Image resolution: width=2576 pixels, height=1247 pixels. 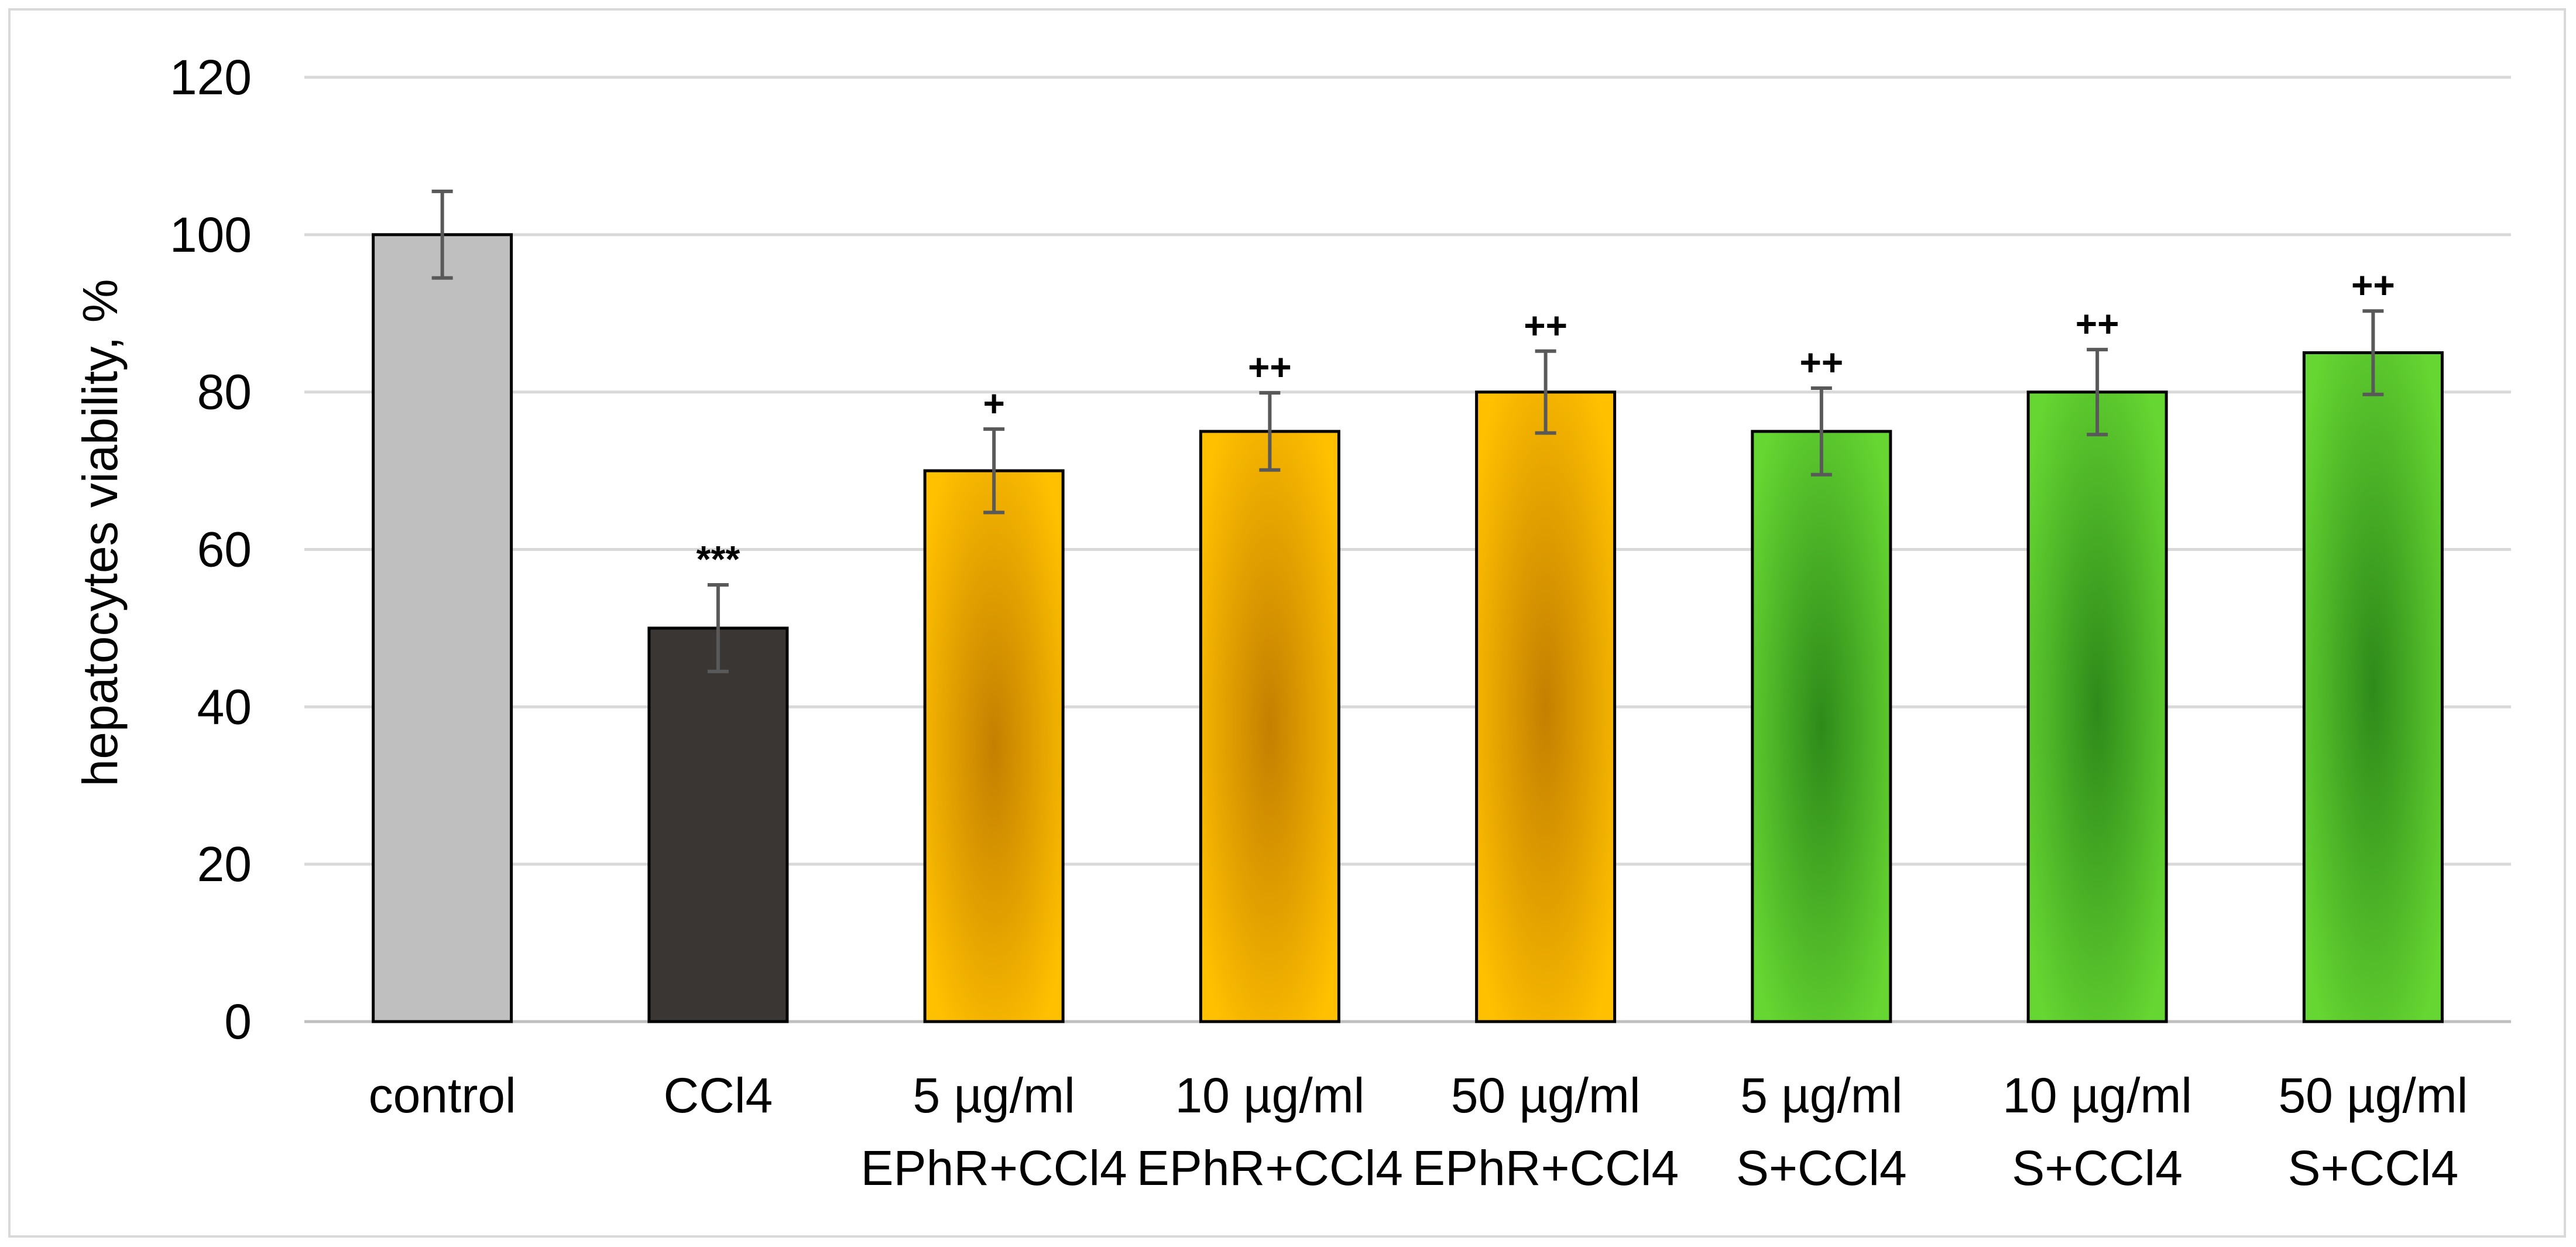 What do you see at coordinates (994, 1131) in the screenshot?
I see `x-category-label: 5 µg/ml EPhR+CCl4` at bounding box center [994, 1131].